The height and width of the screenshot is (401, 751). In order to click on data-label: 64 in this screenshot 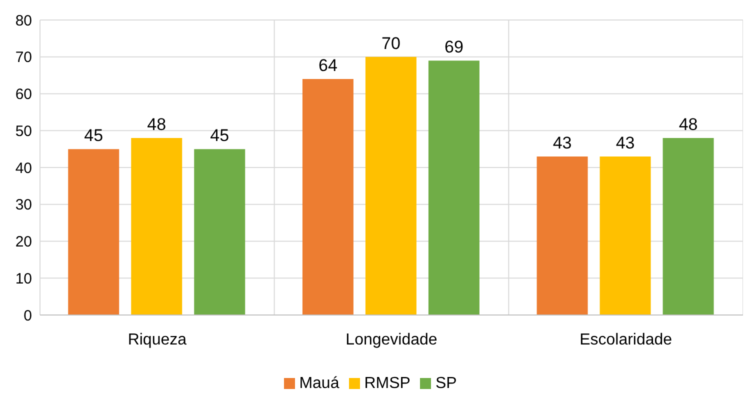, I will do `click(328, 65)`.